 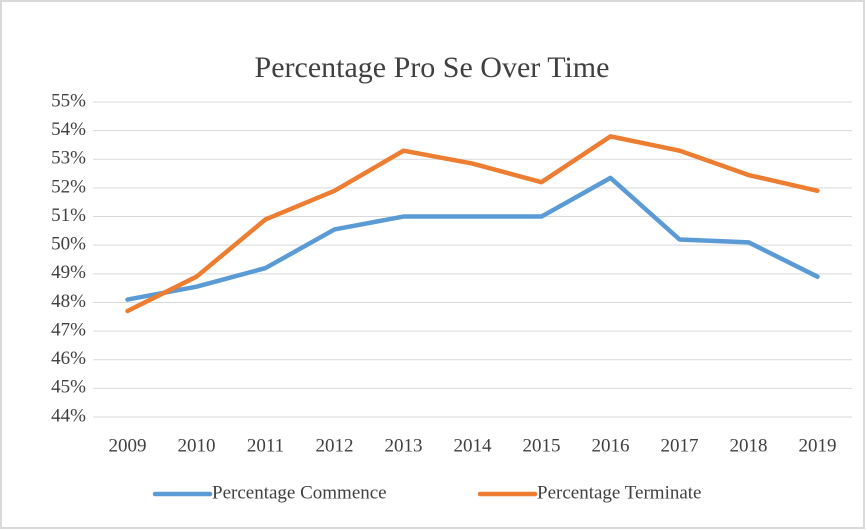 I want to click on x-tick-label: 2011, so click(x=265, y=445).